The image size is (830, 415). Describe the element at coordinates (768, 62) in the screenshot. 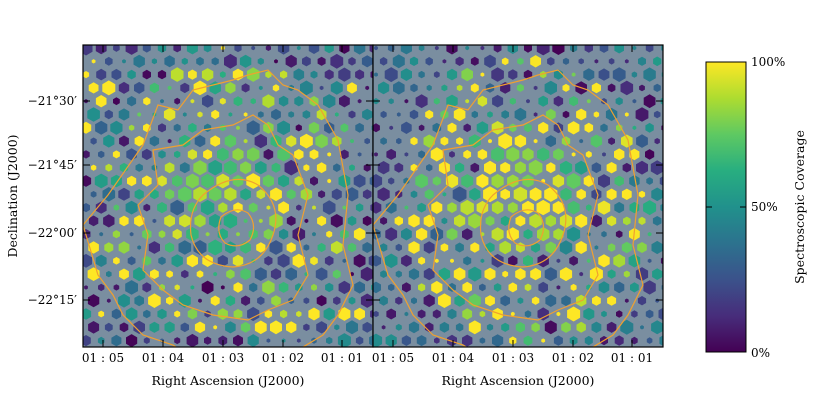

I see `colorbar-tick-label: 100%` at that location.